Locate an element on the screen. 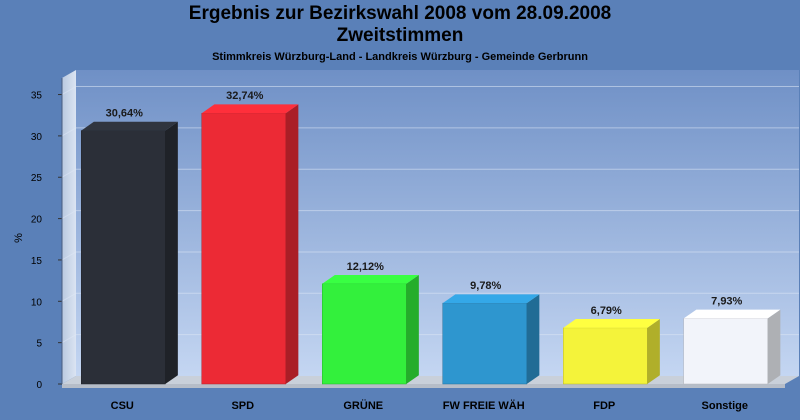 The width and height of the screenshot is (800, 420). bar-fdp is located at coordinates (611, 352).